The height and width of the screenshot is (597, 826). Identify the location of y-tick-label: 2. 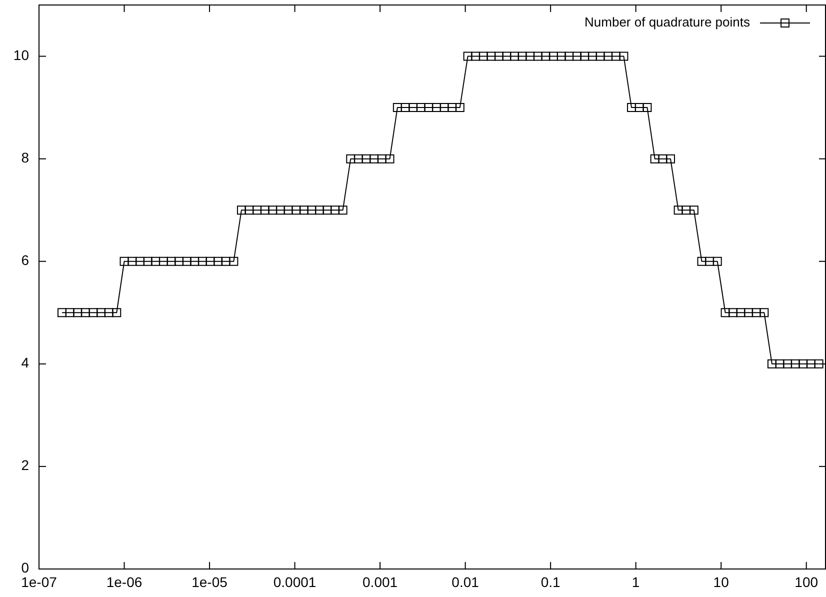
(25, 465).